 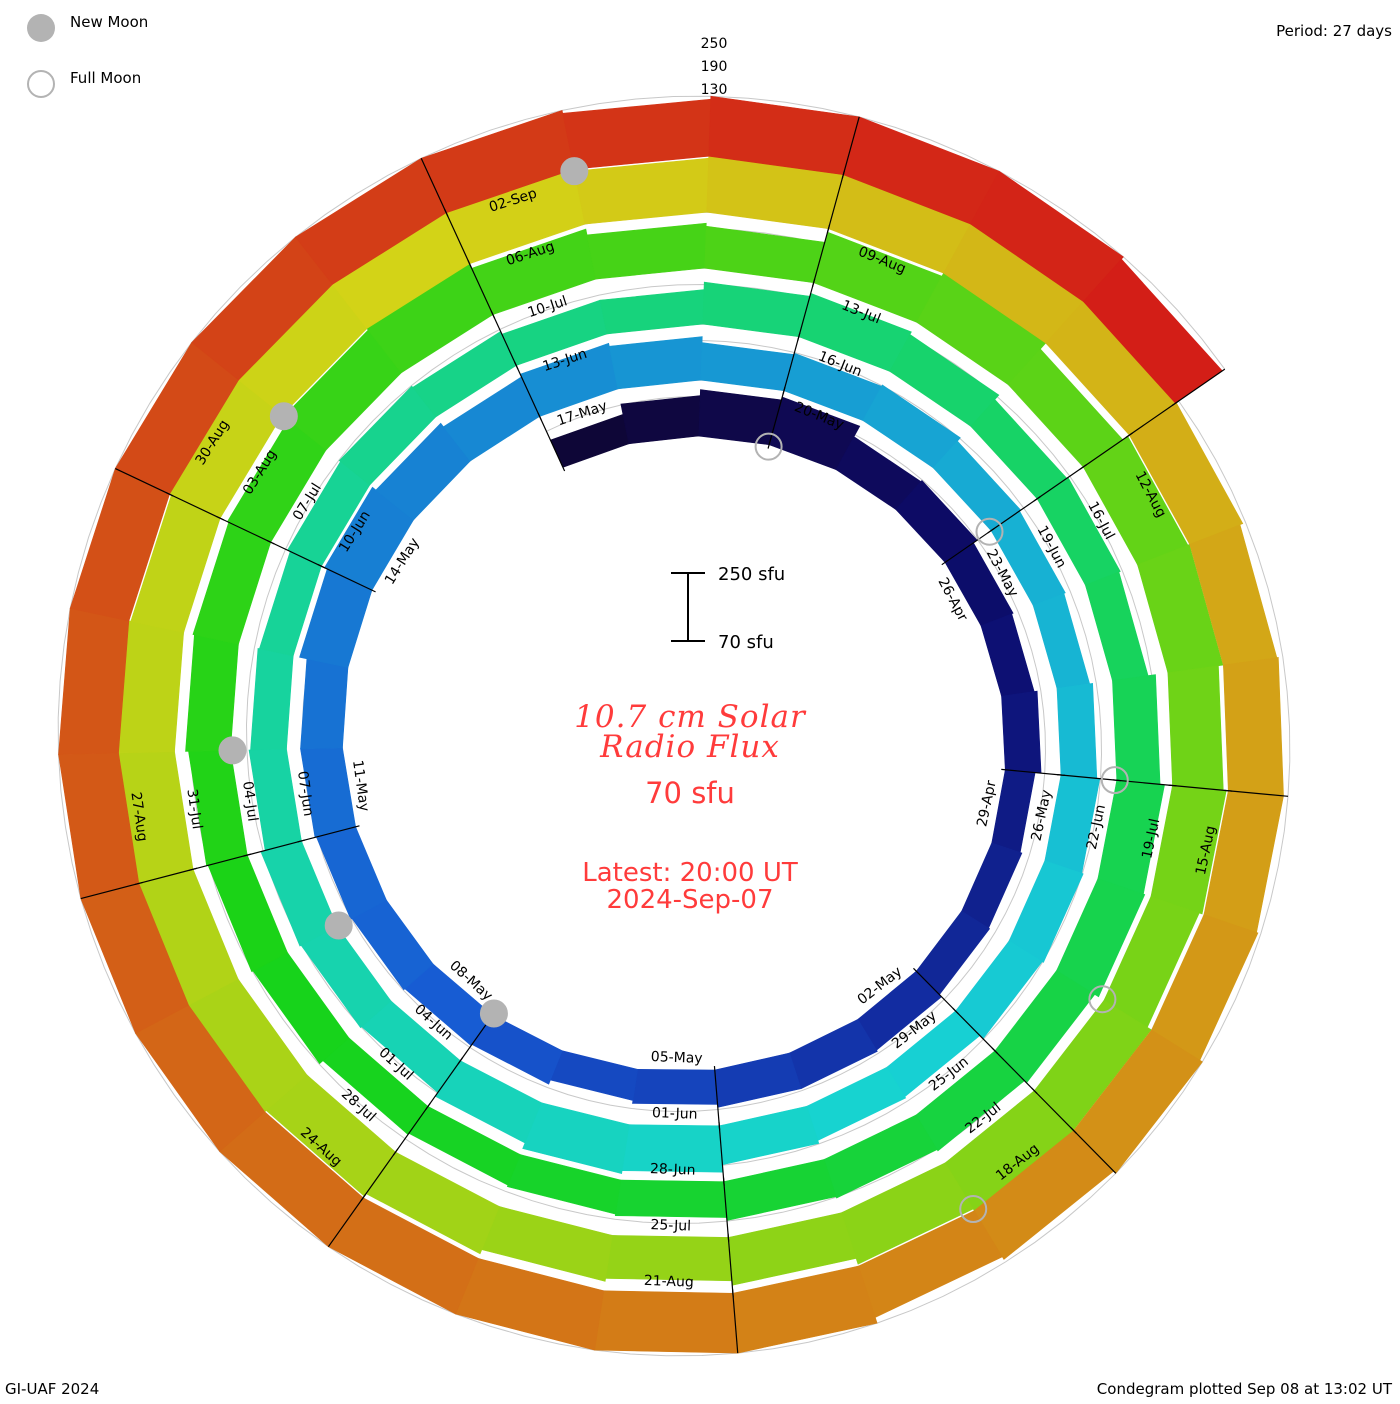 I want to click on date-label-25-Jul: 25-Jul, so click(x=670, y=1225).